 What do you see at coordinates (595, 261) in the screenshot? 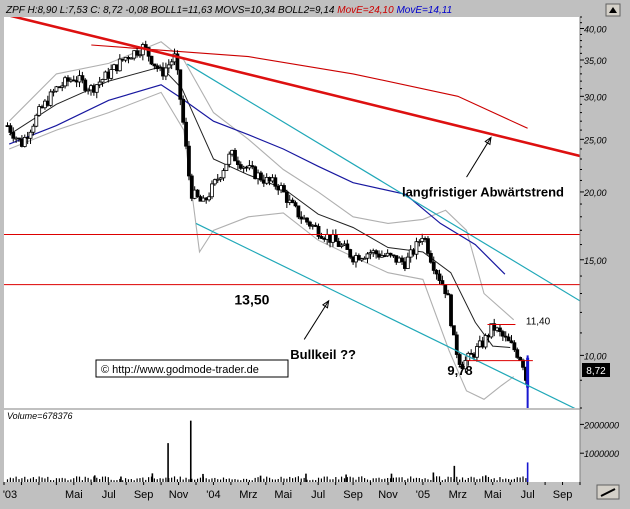
I see `price-tick-label: 15,00` at bounding box center [595, 261].